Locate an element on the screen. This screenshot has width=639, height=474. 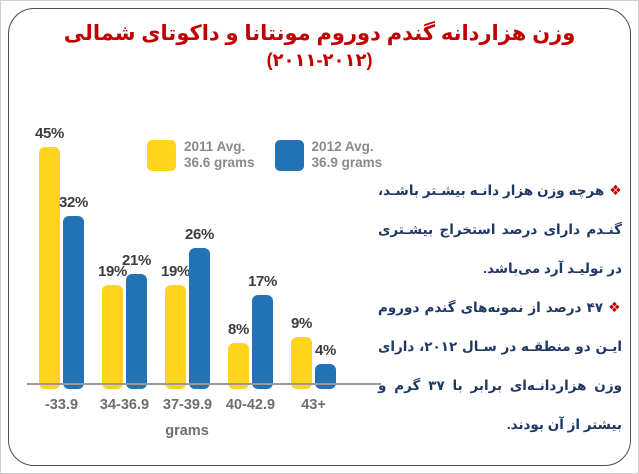
bar-value-label: 17% is located at coordinates (262, 282).